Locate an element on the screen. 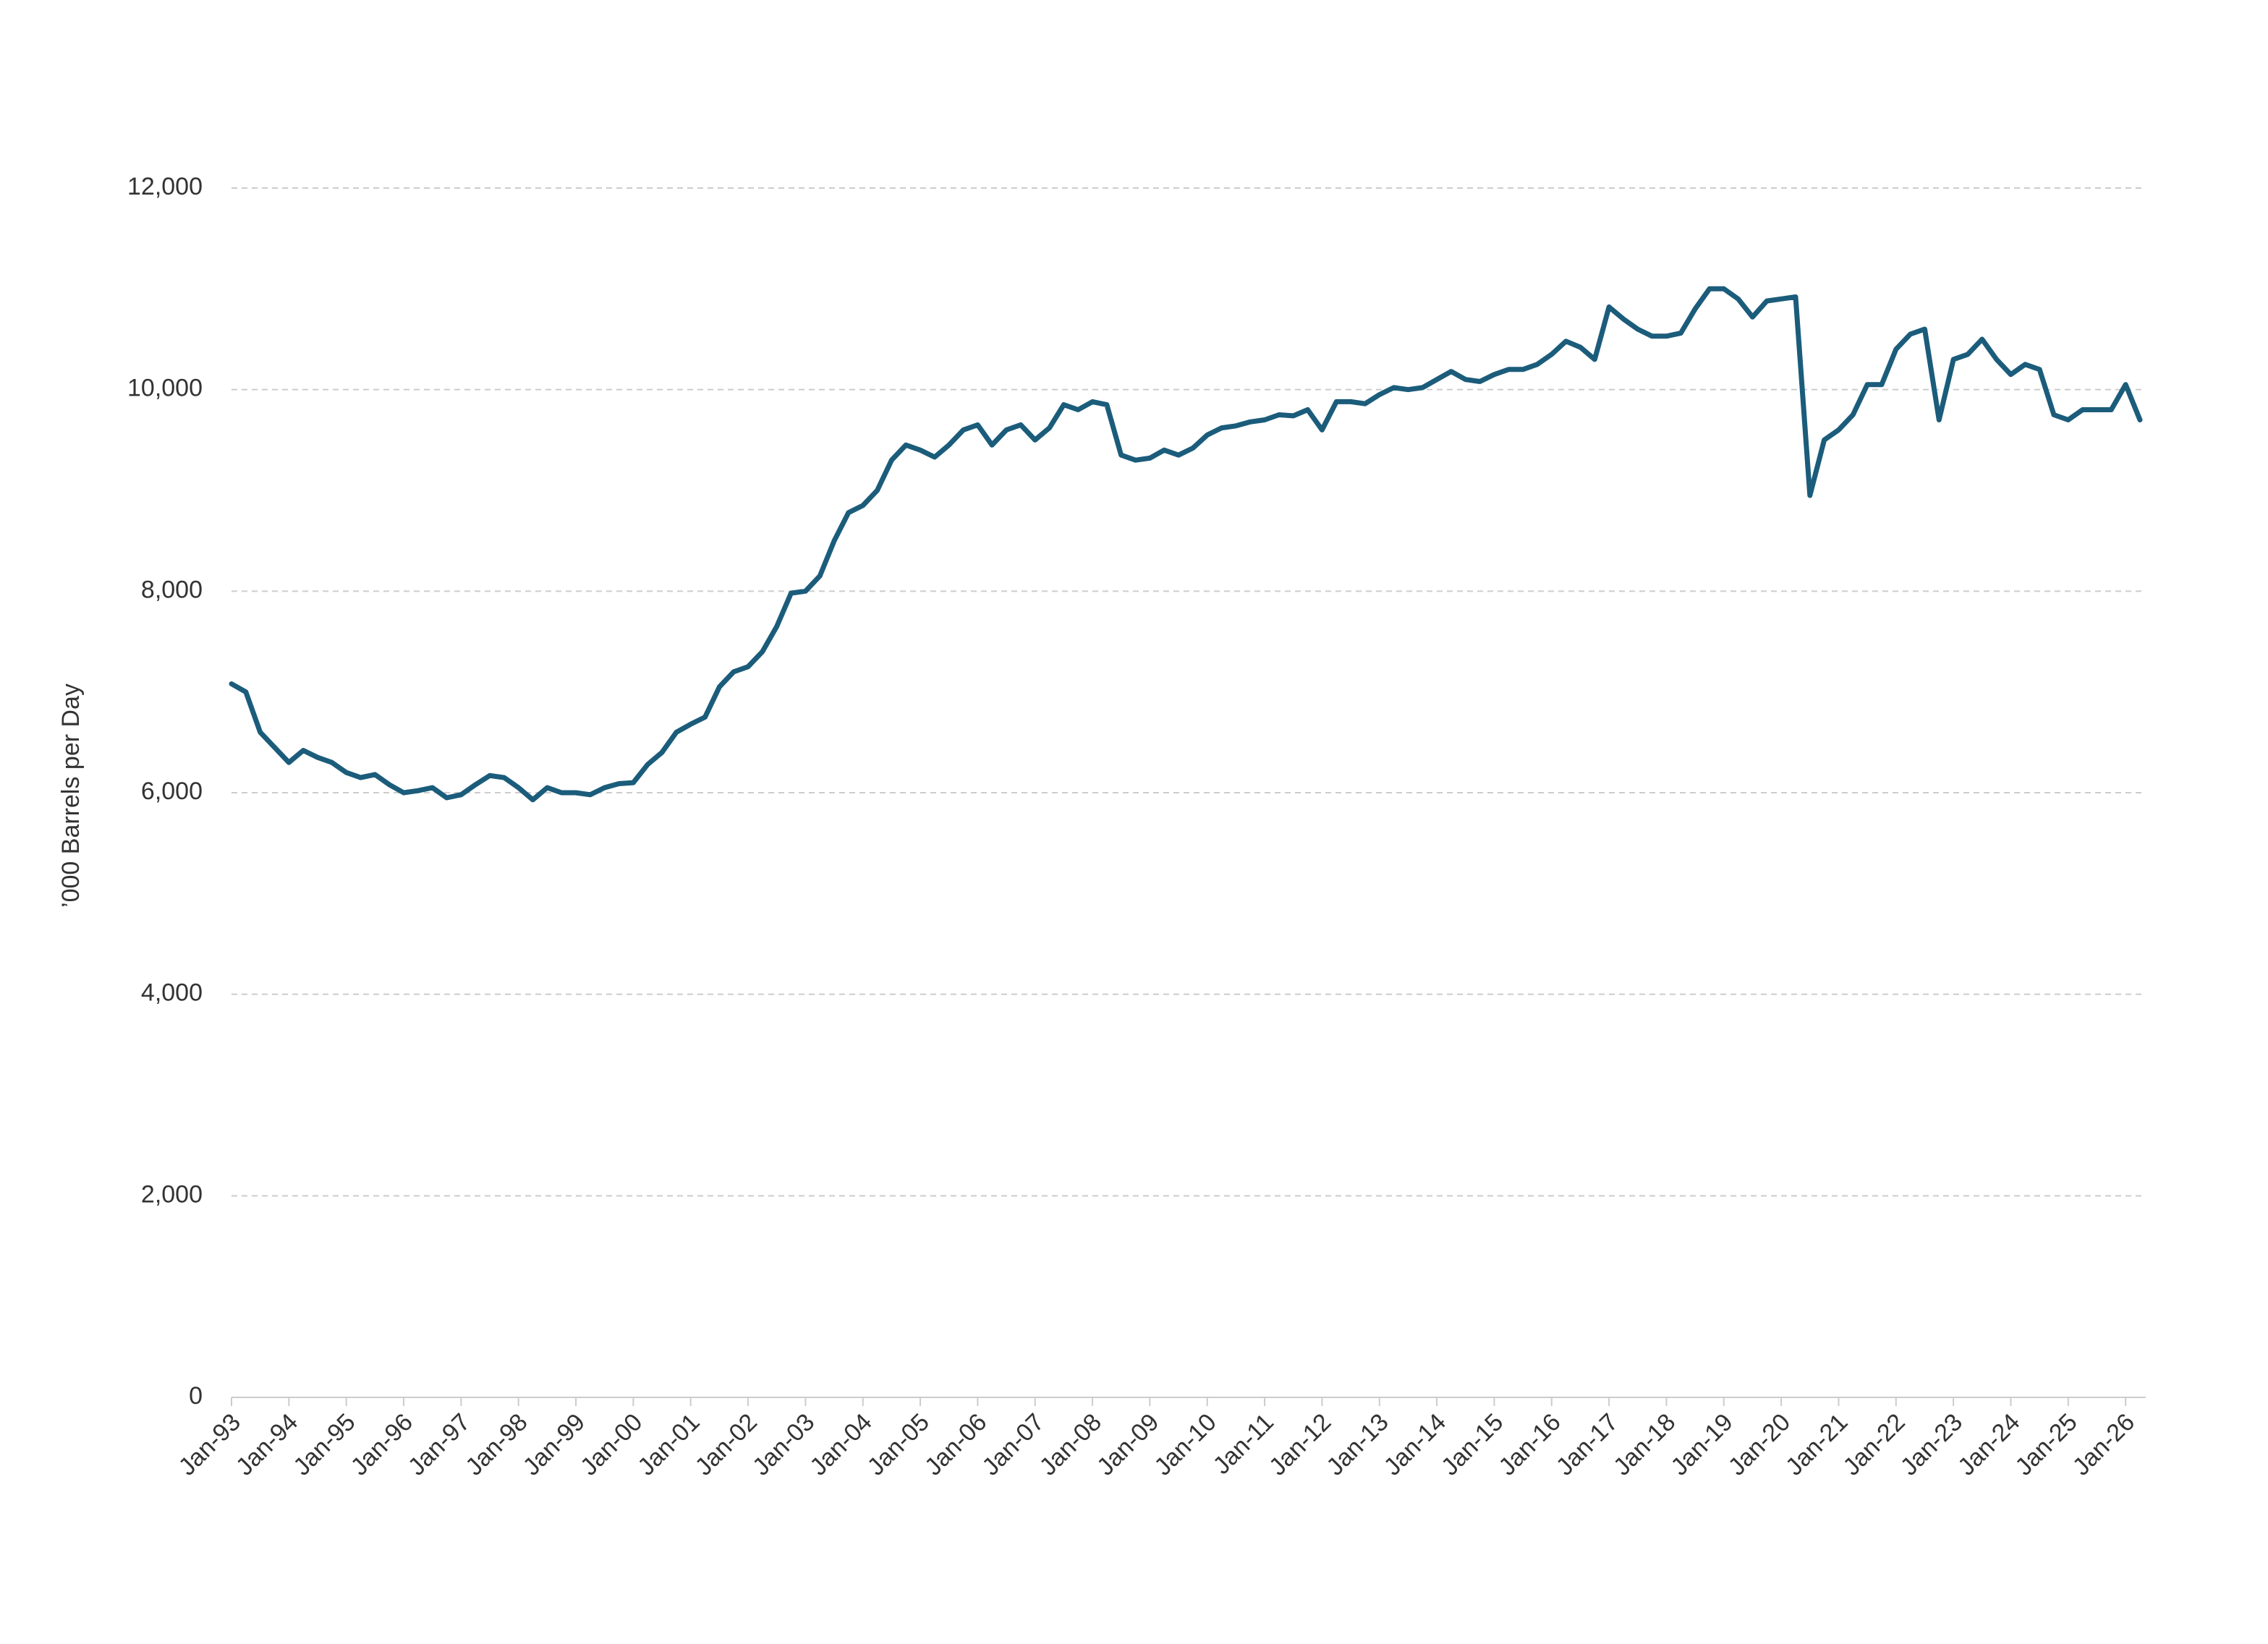 The height and width of the screenshot is (1644, 2268). y-tick-label: 6,000 is located at coordinates (172, 791).